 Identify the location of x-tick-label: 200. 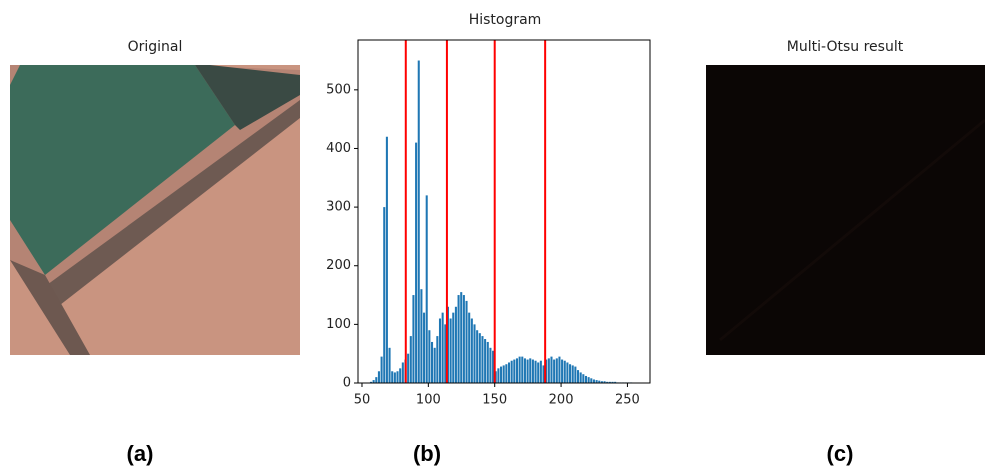
(561, 400).